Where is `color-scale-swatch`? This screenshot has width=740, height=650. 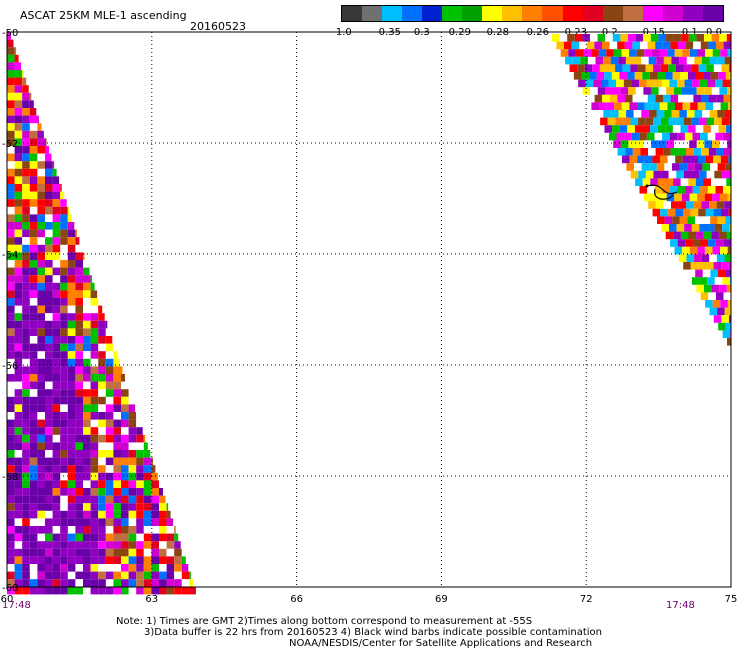
color-scale-swatch is located at coordinates (592, 13).